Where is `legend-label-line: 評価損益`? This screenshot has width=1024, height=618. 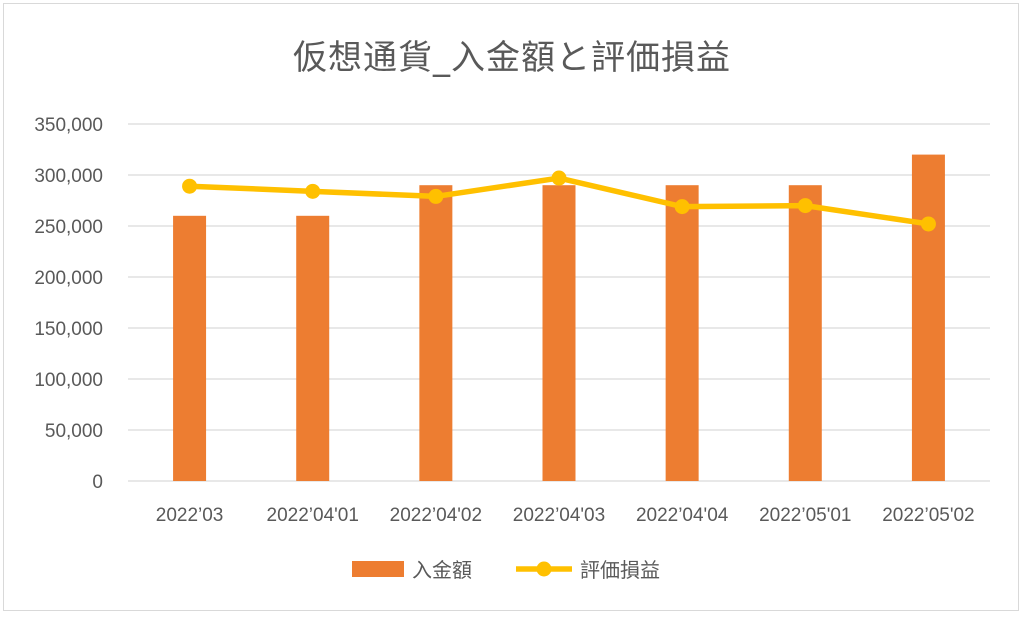 legend-label-line: 評価損益 is located at coordinates (620, 570).